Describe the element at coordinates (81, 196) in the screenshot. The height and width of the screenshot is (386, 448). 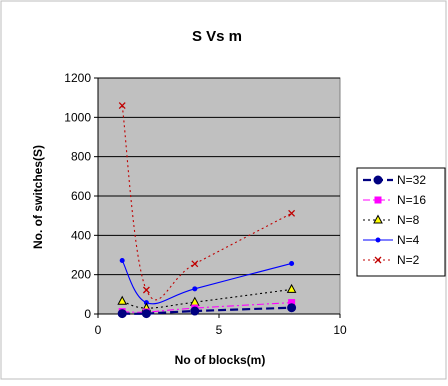
I see `y-tick-label: 600` at that location.